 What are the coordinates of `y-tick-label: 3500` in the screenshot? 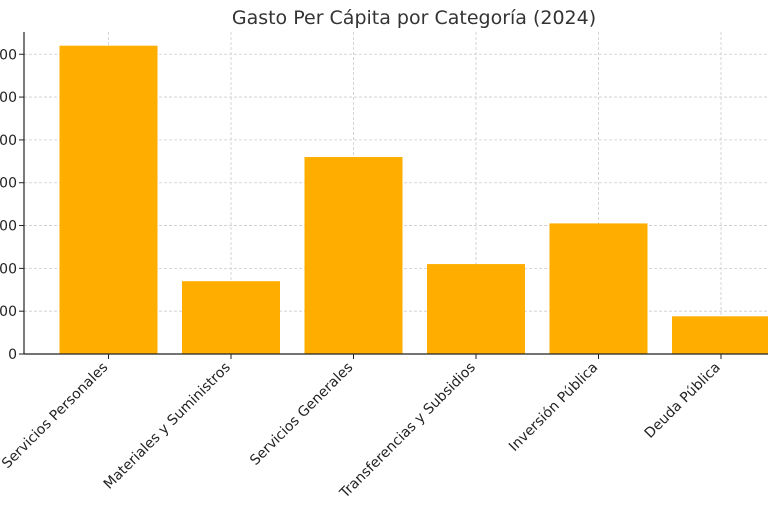 It's located at (8, 55).